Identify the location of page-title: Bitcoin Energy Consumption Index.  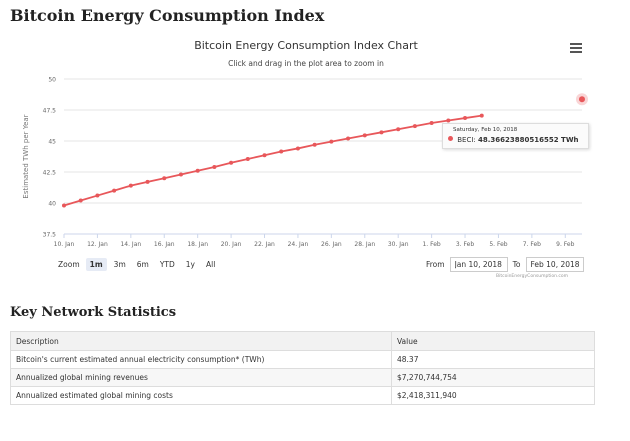
(167, 15).